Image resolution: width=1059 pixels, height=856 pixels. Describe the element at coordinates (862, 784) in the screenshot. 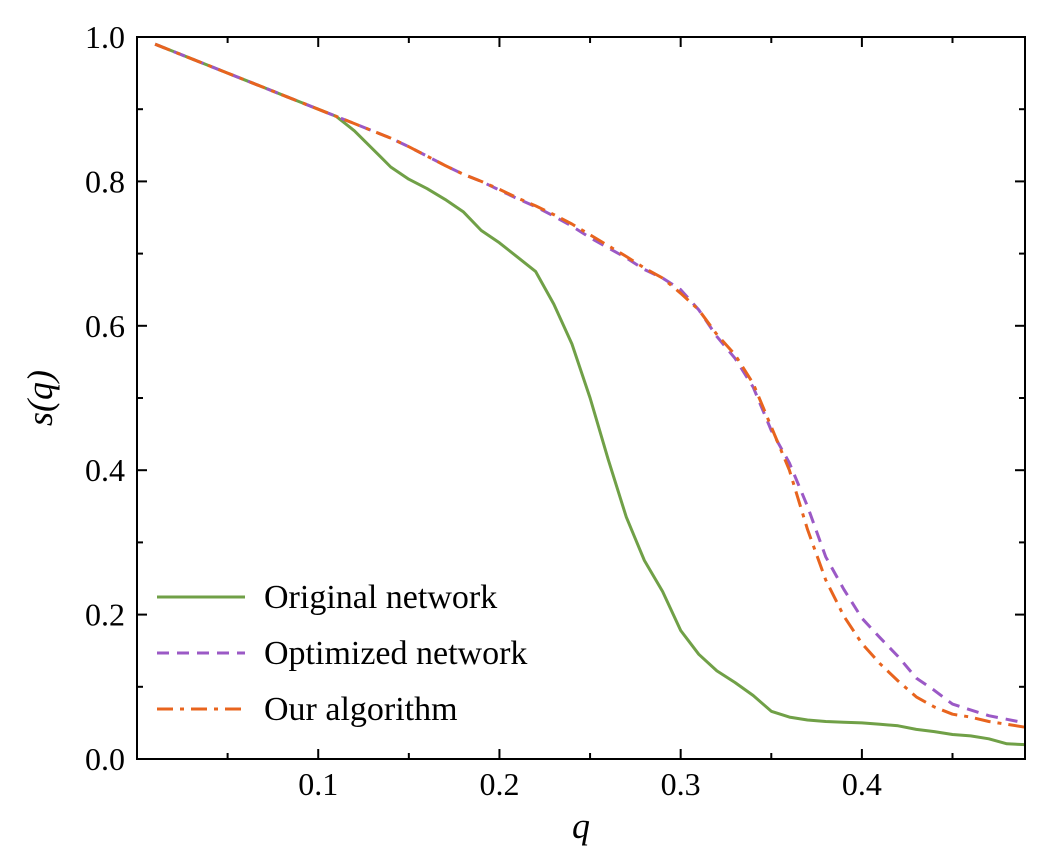

I see `x-tick-label: 0.4` at that location.